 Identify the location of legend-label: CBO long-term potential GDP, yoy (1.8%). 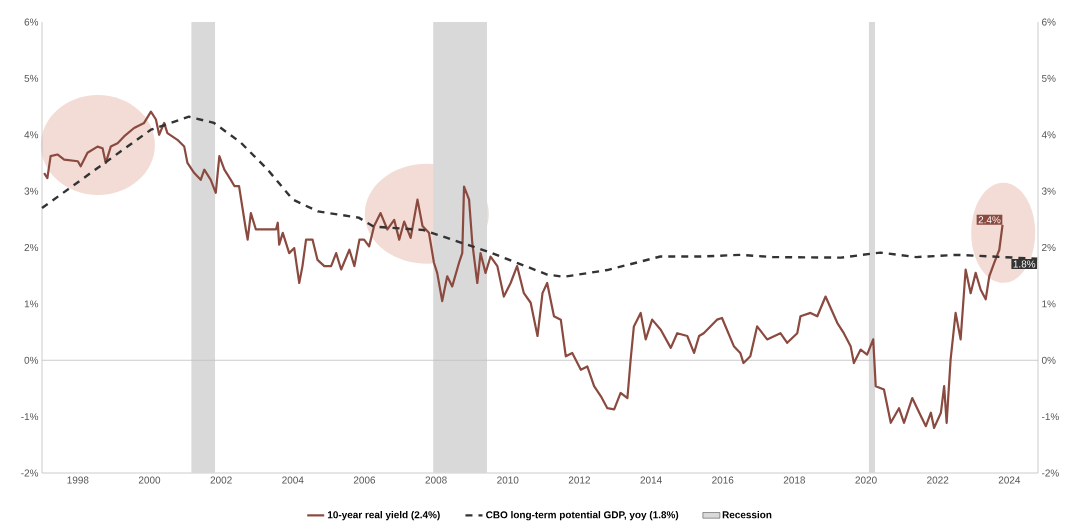
(582, 516).